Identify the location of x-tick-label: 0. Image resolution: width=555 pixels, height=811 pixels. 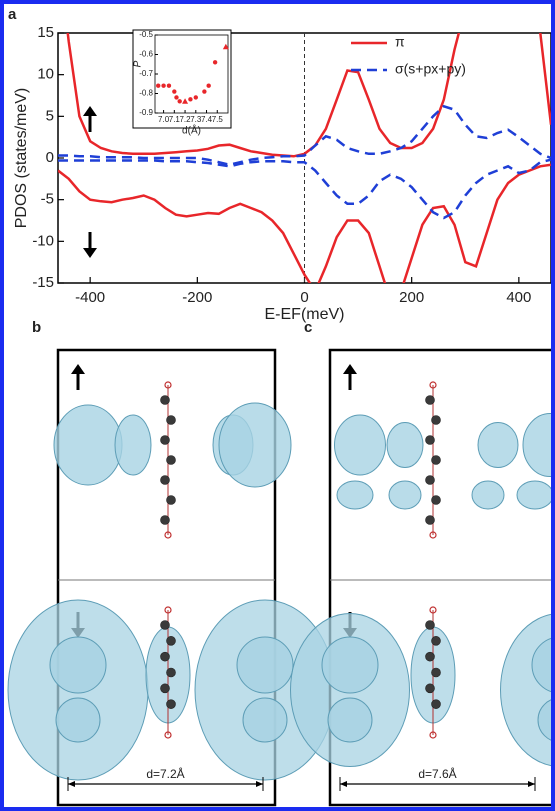
(304, 297).